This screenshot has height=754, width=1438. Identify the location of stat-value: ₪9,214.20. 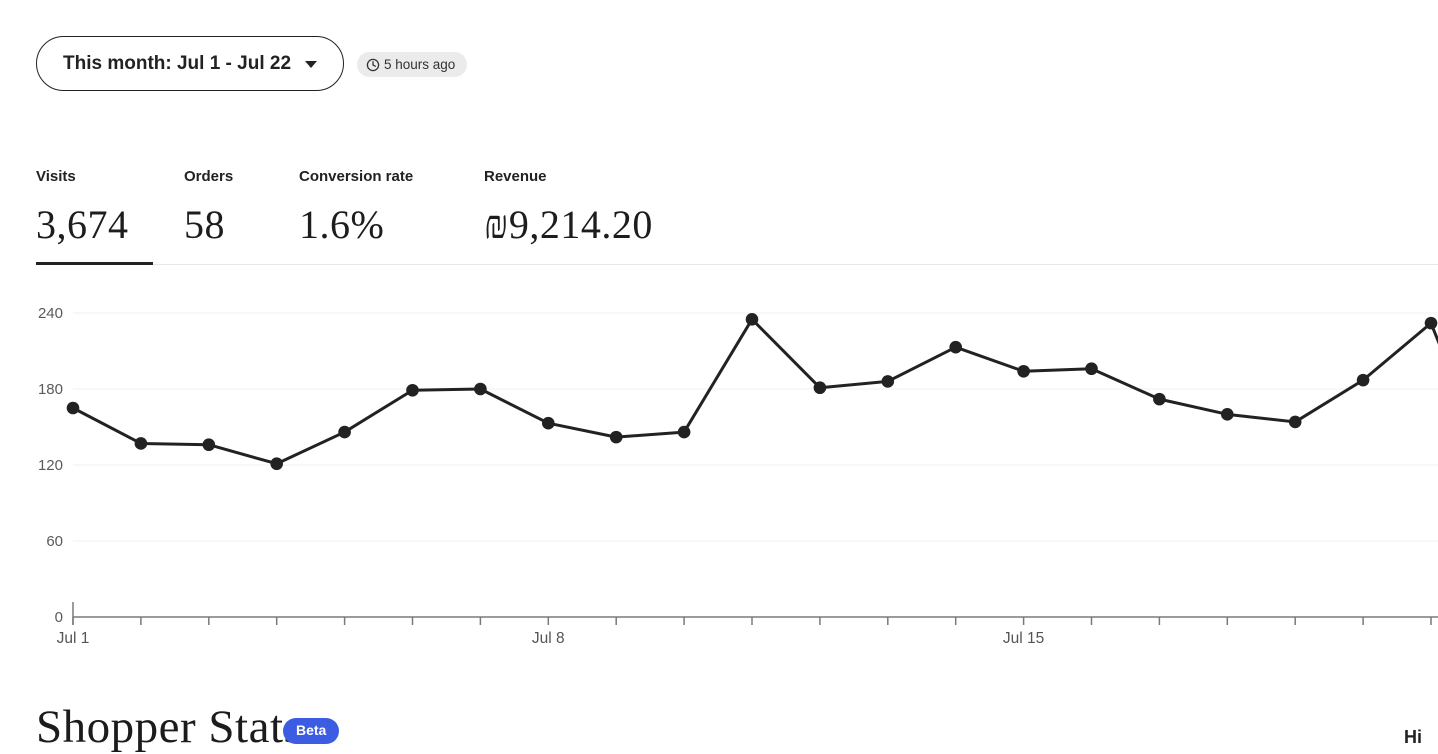
(568, 224).